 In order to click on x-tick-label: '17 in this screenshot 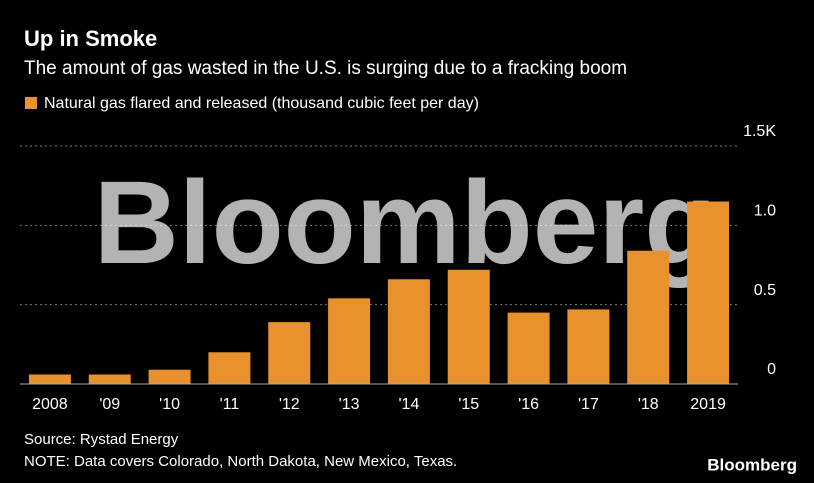, I will do `click(588, 404)`.